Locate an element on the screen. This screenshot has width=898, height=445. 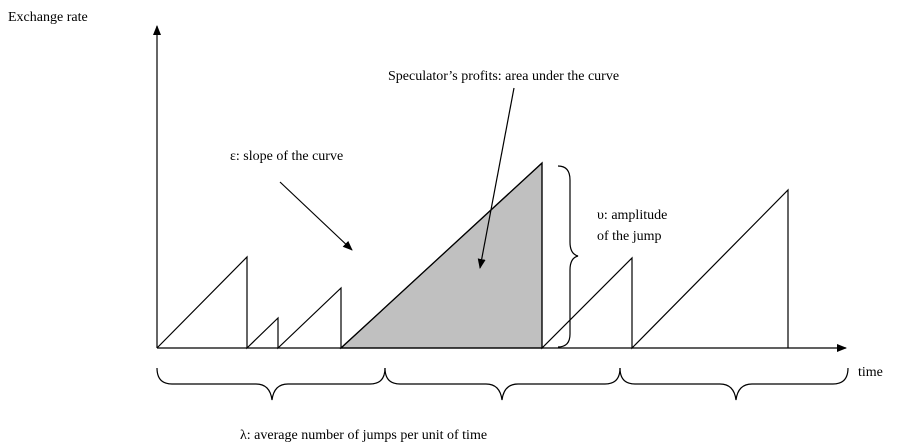
annotation: ε: slope of the curve is located at coordinates (286, 156).